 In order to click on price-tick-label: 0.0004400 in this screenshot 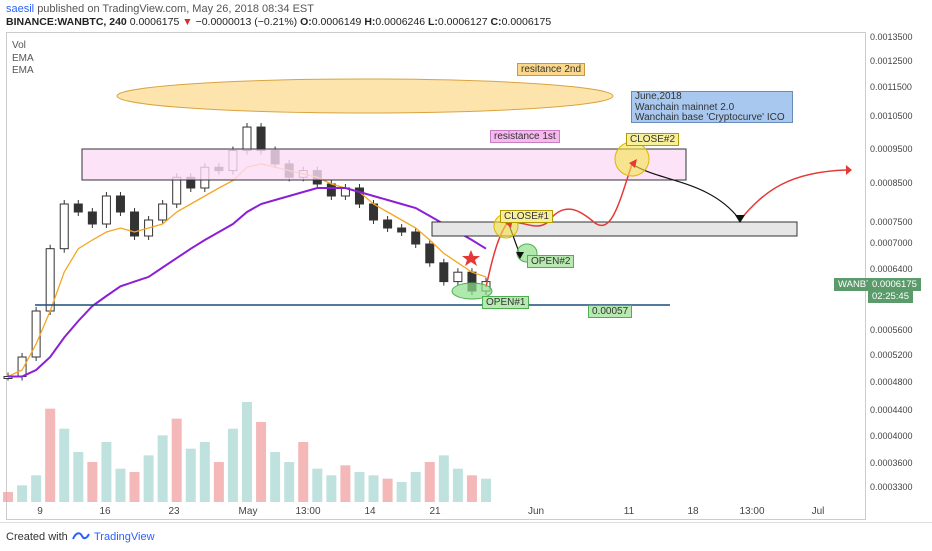, I will do `click(891, 410)`.